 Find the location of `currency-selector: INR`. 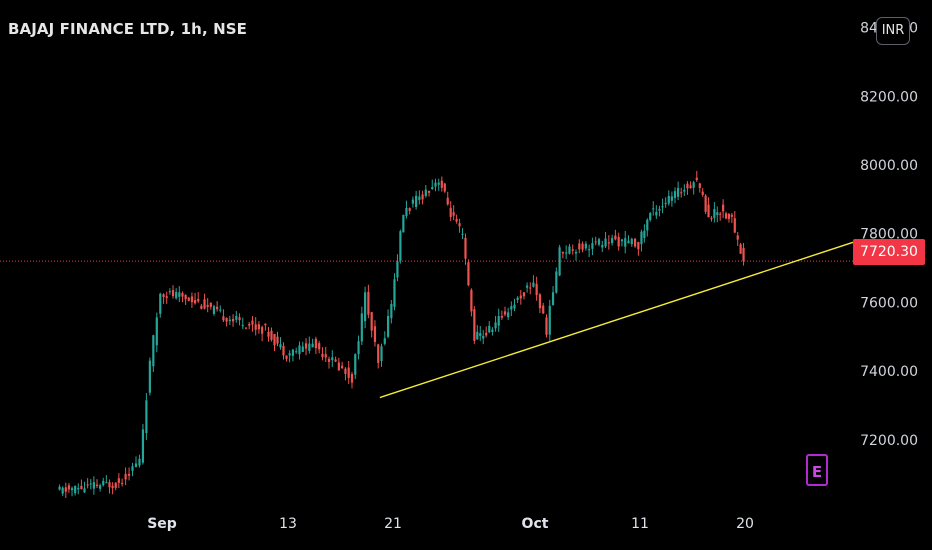

currency-selector: INR is located at coordinates (893, 31).